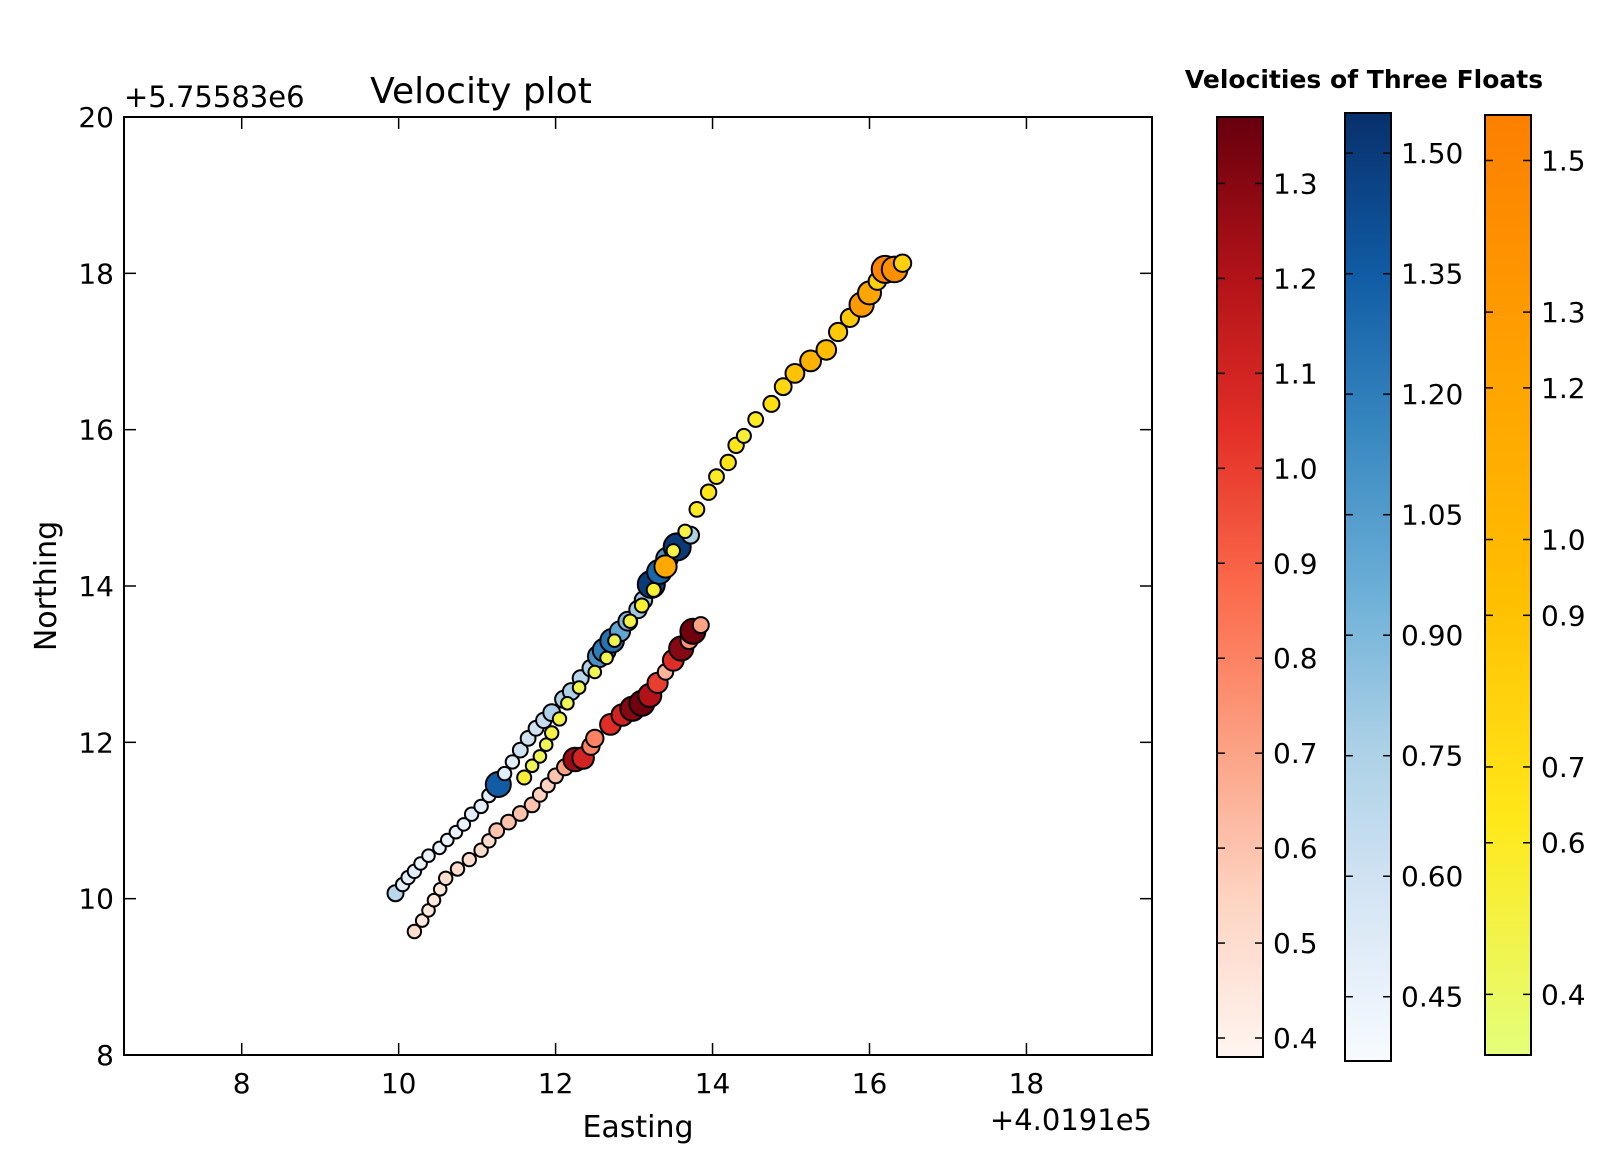  I want to click on colorbar-tick-label: 1.5, so click(1563, 160).